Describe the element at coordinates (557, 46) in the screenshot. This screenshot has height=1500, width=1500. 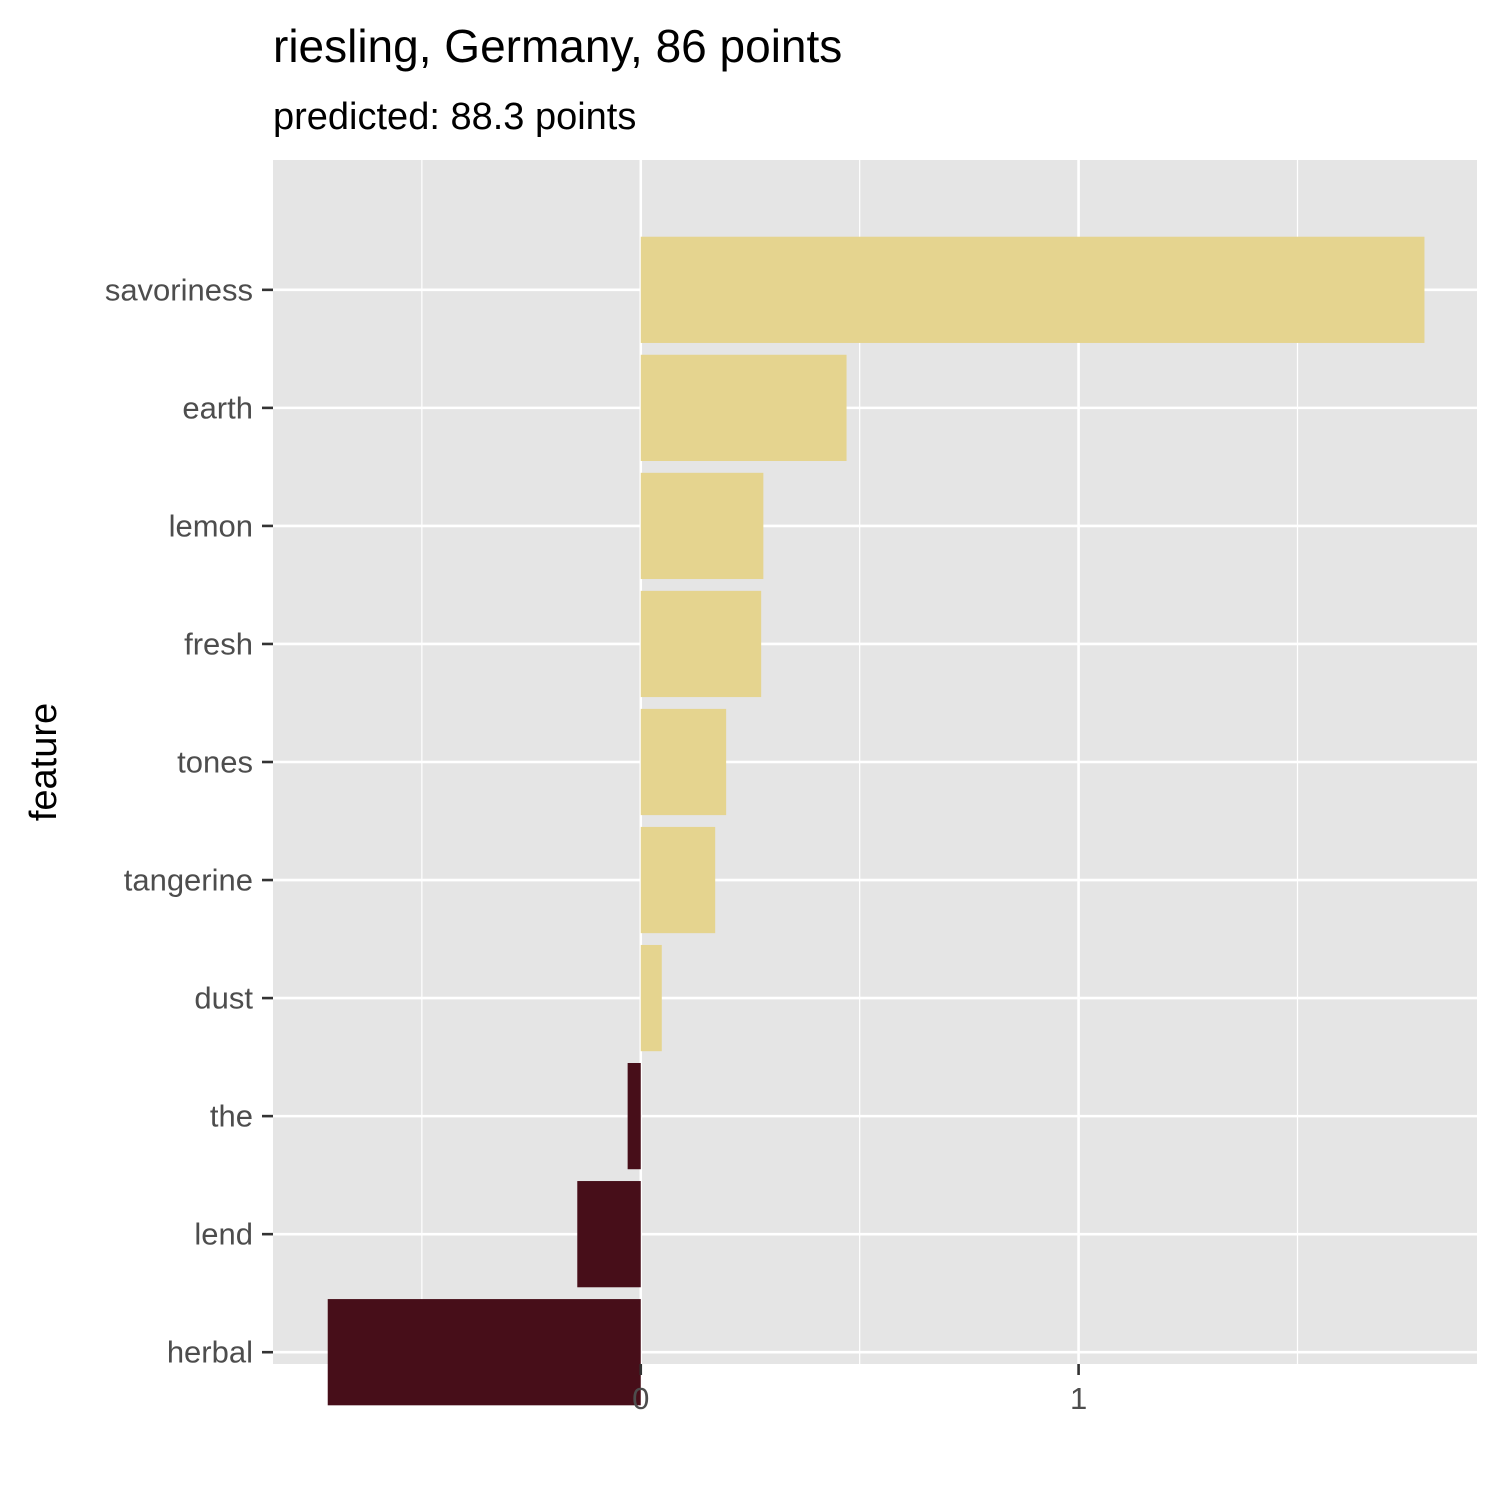
I see `chart-title: riesling, Germany, 86 points` at that location.